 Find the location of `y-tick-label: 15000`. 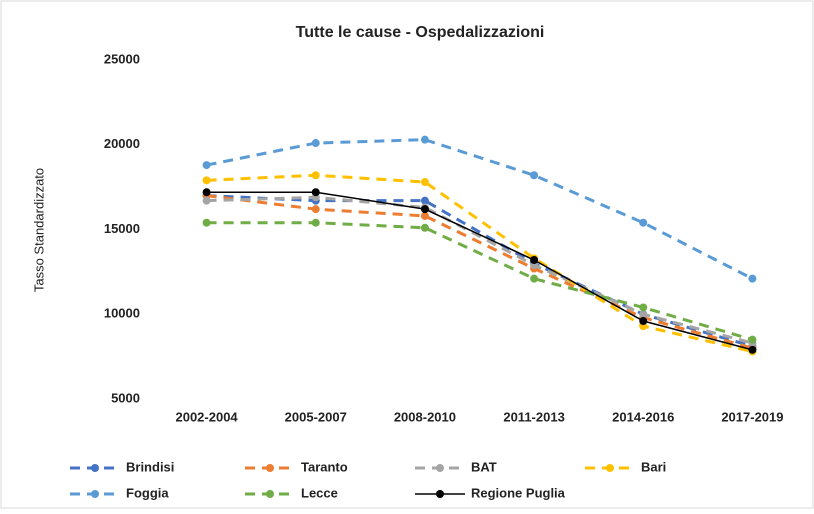

y-tick-label: 15000 is located at coordinates (122, 228).